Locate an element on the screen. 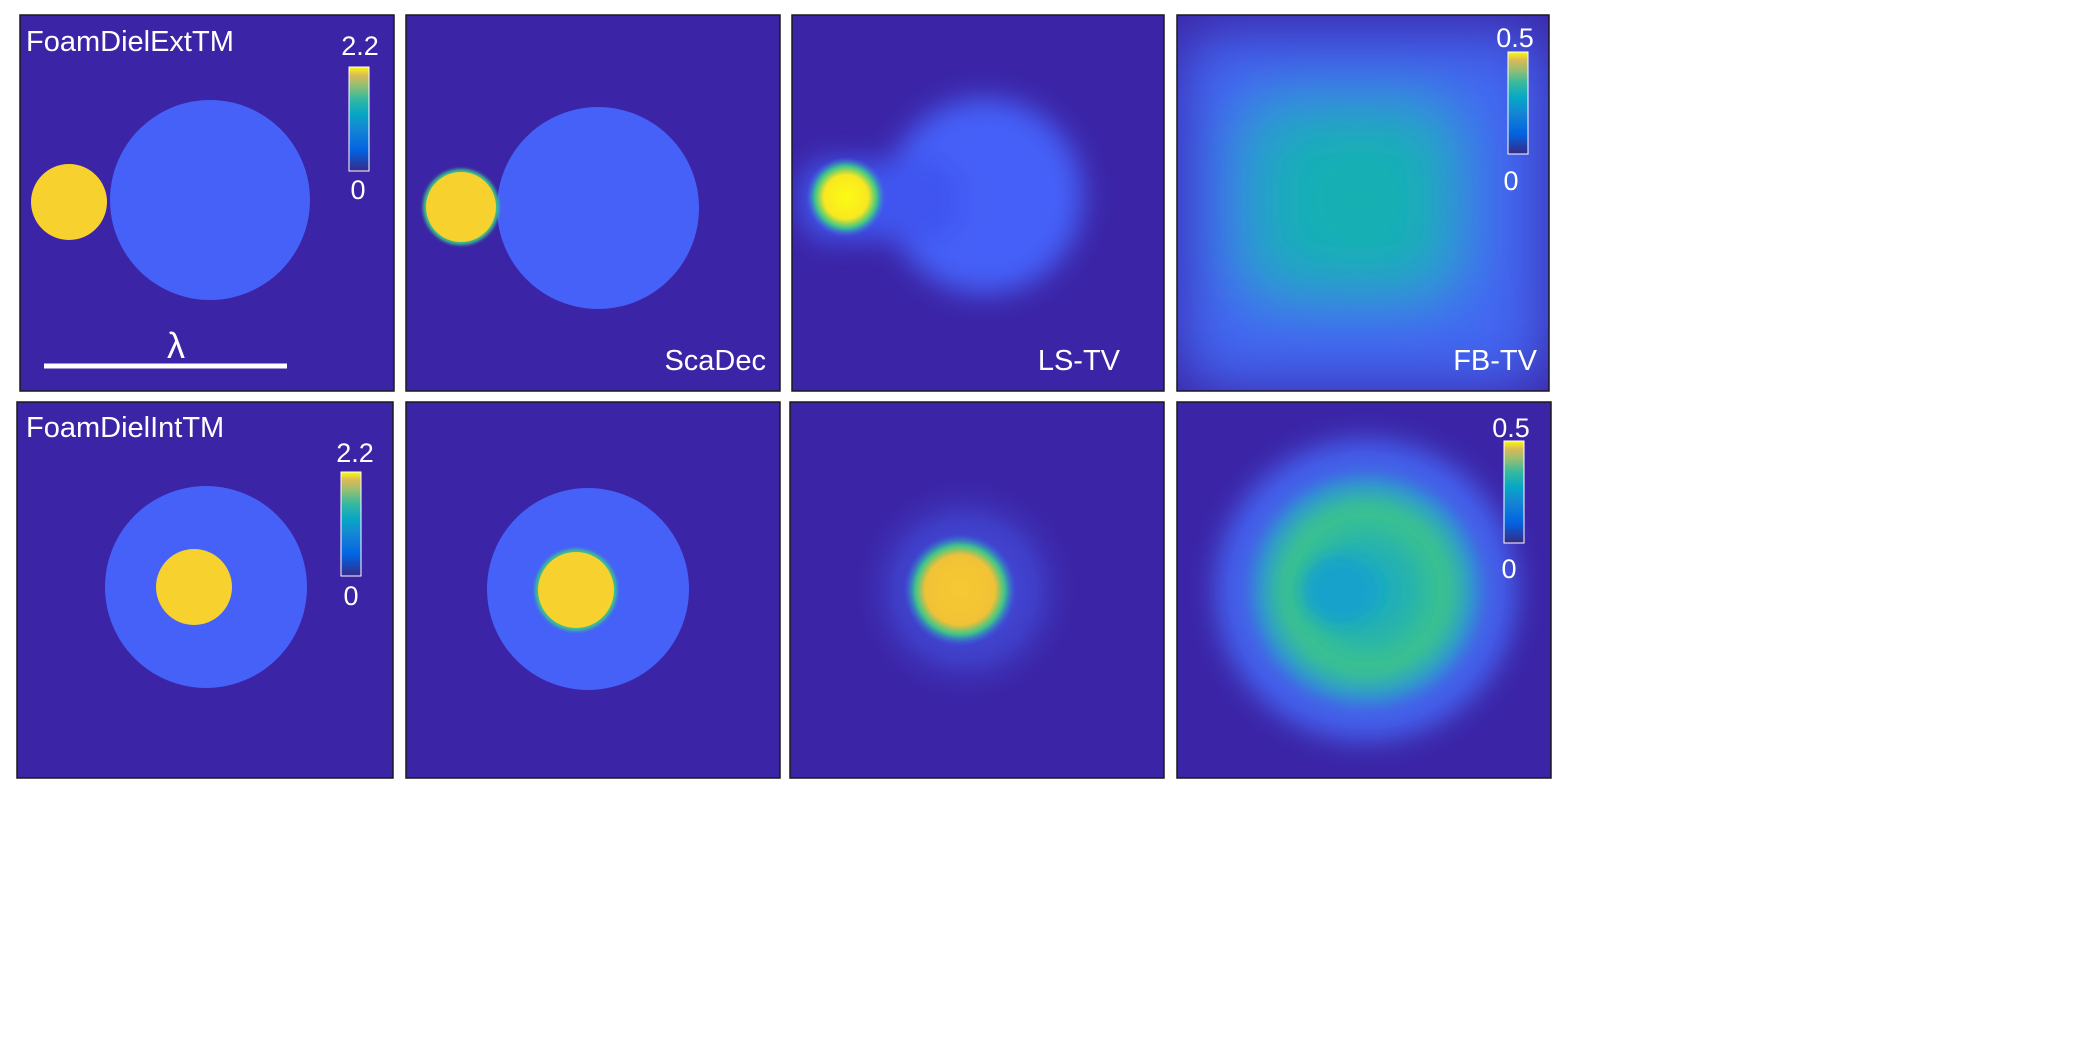 The width and height of the screenshot is (2074, 1050). method-label-fb-tv: FB-TV is located at coordinates (1495, 361).